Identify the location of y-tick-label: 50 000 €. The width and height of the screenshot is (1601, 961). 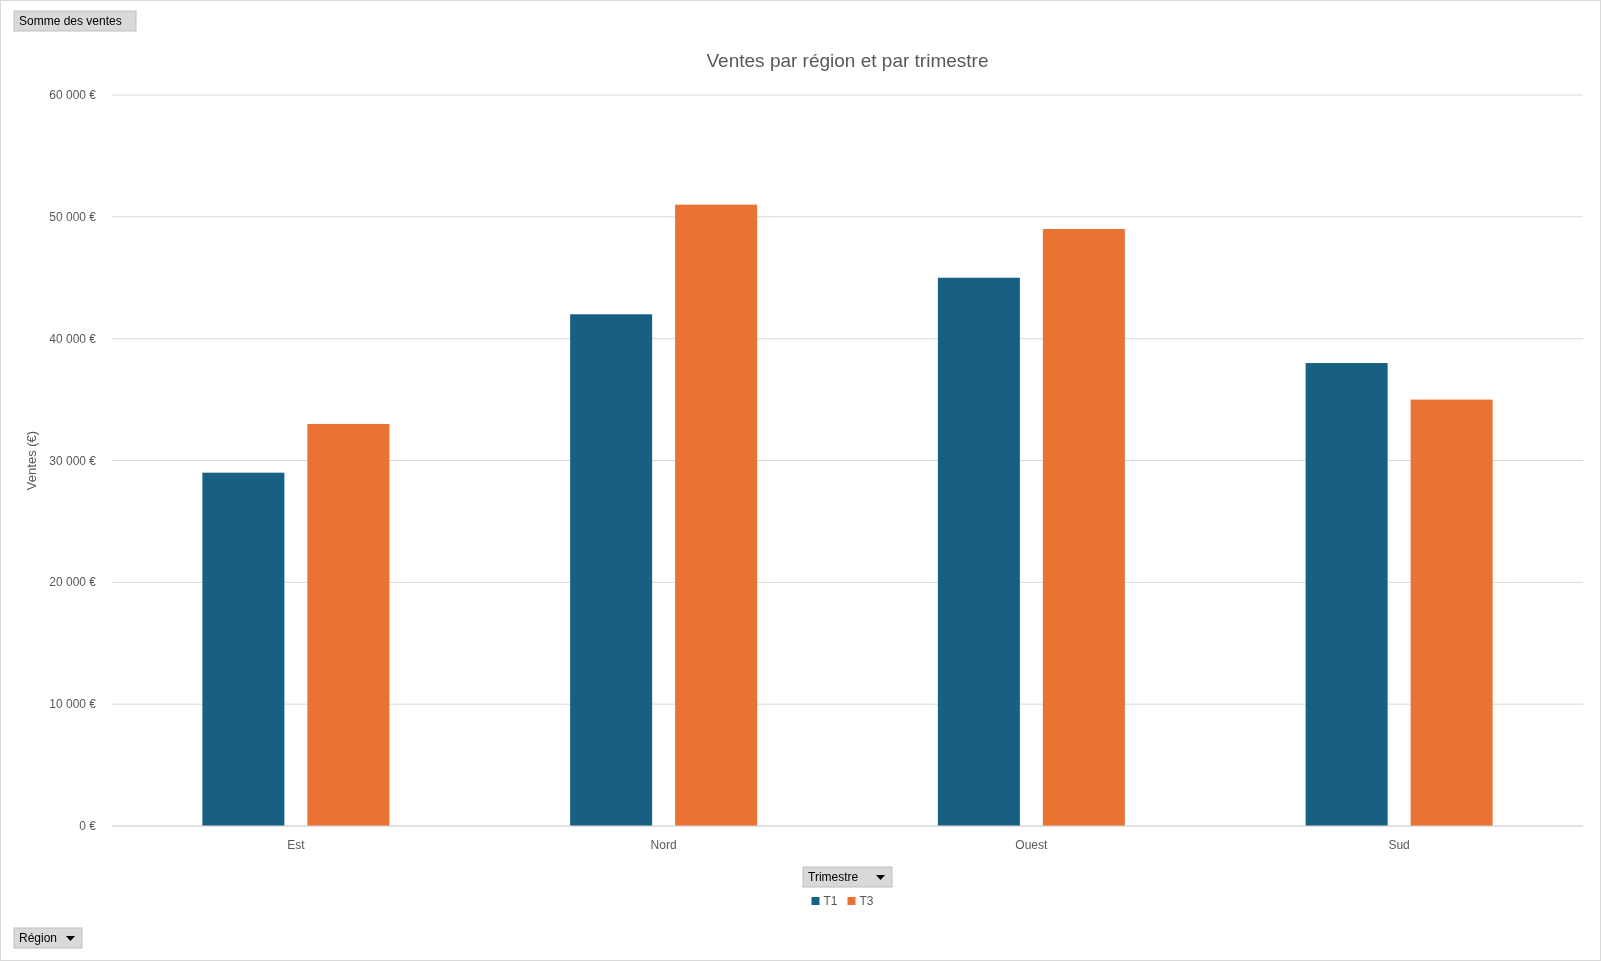
(73, 216).